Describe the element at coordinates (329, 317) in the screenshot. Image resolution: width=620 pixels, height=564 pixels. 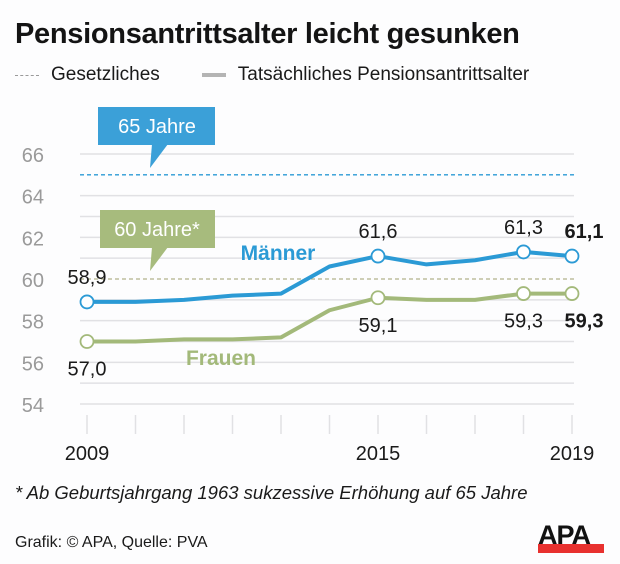
I see `series-line-women` at that location.